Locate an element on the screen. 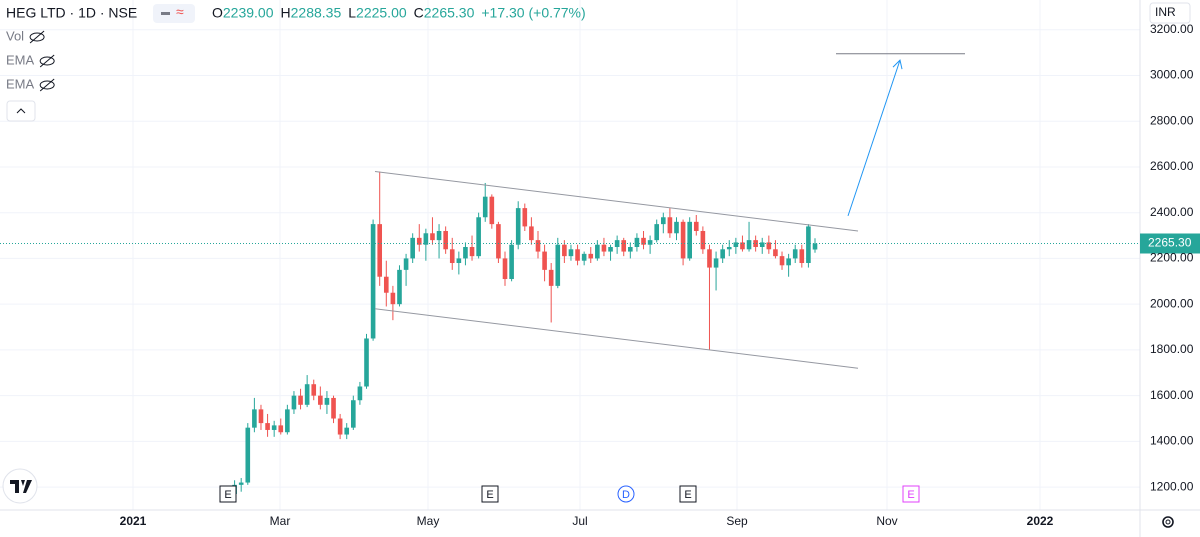  y-tick-label: 1200.00 is located at coordinates (1172, 486).